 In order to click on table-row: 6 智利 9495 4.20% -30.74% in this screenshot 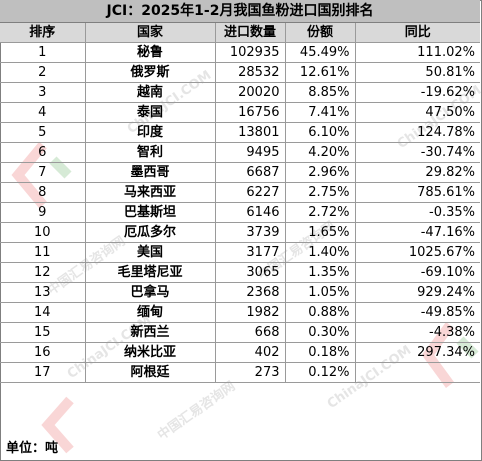, I will do `click(240, 152)`.